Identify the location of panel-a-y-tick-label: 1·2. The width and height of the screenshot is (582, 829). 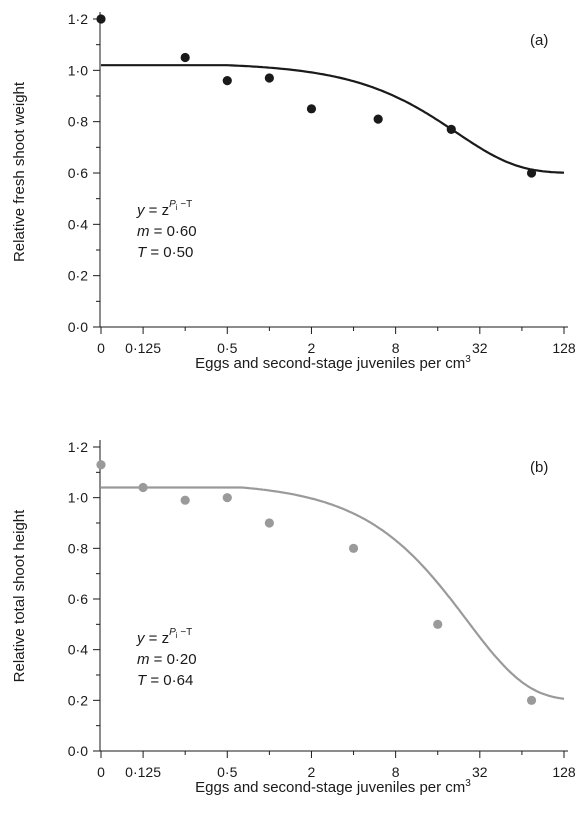
(78, 19).